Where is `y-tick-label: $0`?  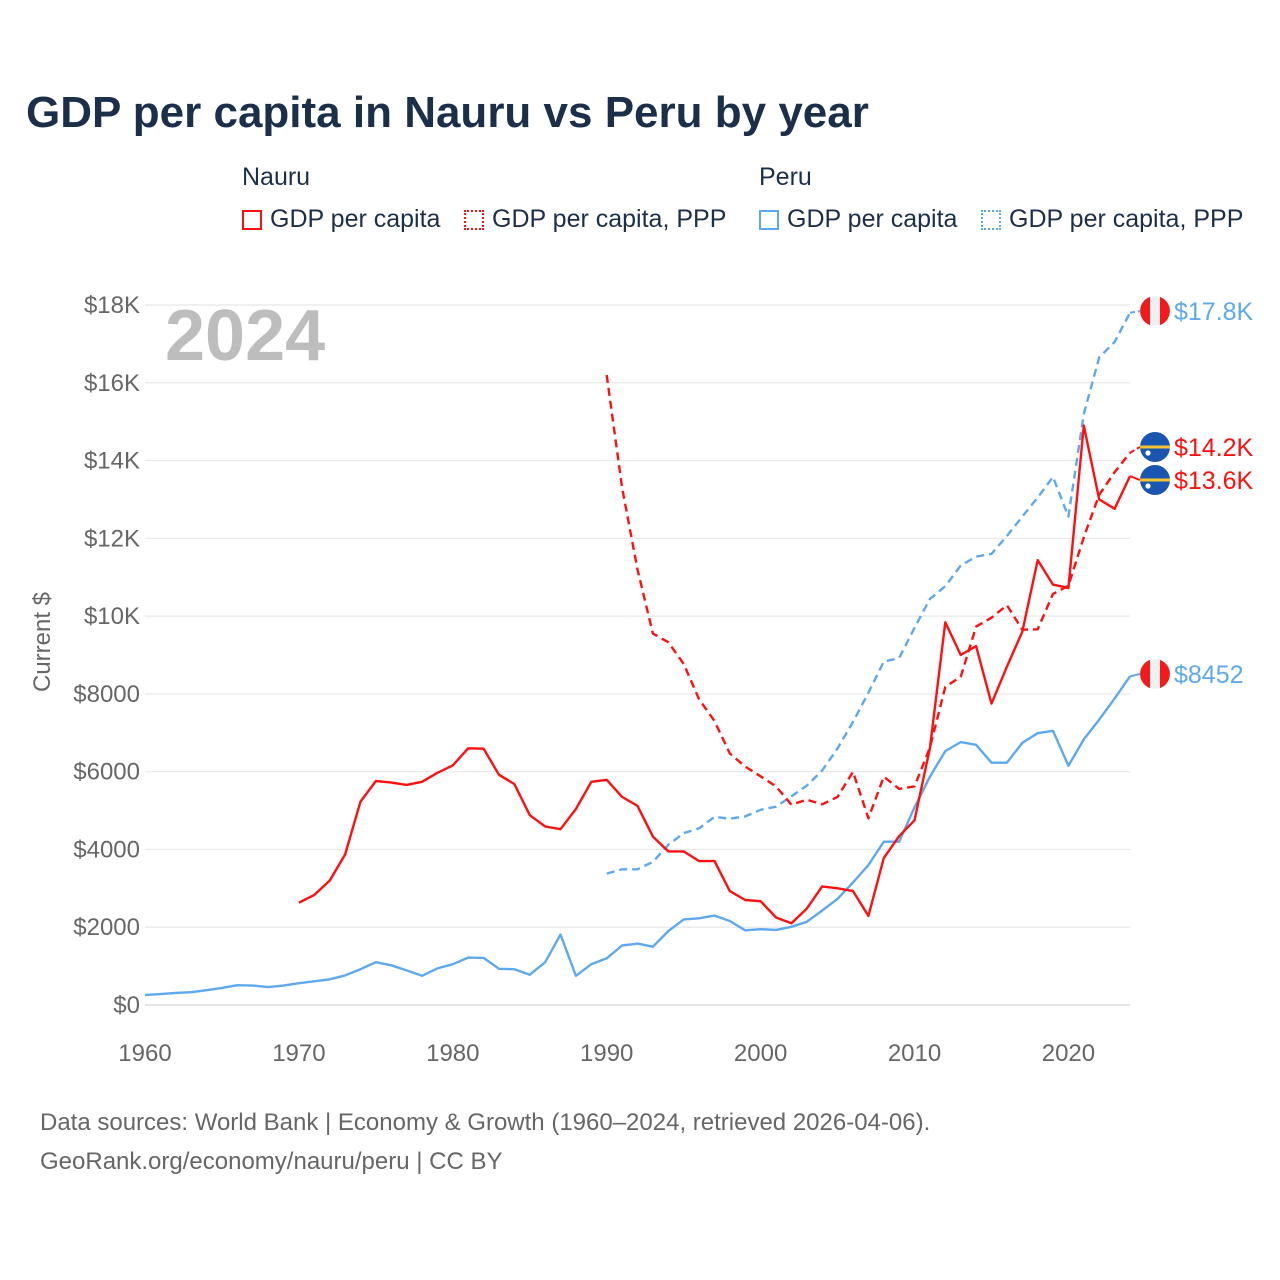 y-tick-label: $0 is located at coordinates (126, 1005).